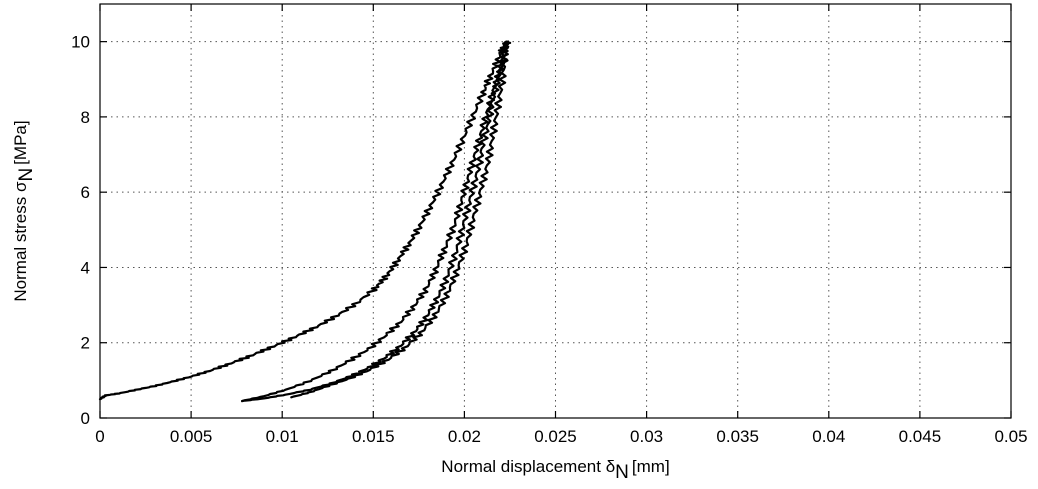 Image resolution: width=1038 pixels, height=489 pixels. Describe the element at coordinates (80, 230) in the screenshot. I see `y-tick-labels: 0 2 4 6 8 10` at that location.